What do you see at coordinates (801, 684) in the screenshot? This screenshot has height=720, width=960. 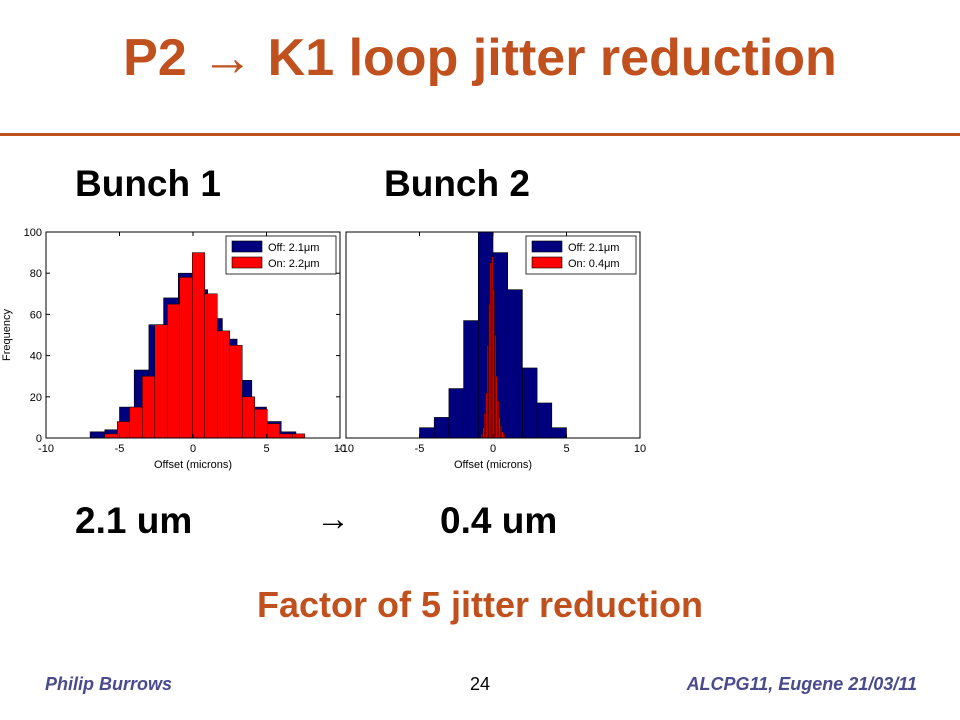 I see `footer-event: ALCPG11, Eugene 21/03/11` at bounding box center [801, 684].